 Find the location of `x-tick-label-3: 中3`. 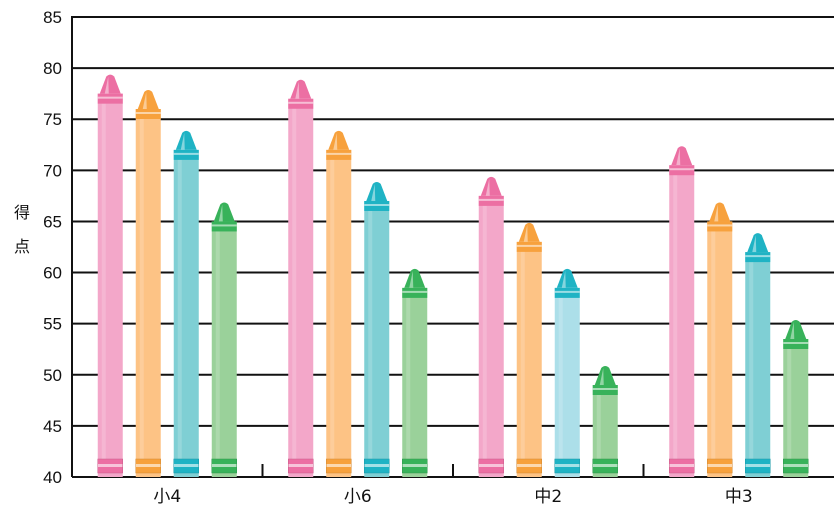

x-tick-label-3: 中3 is located at coordinates (739, 497).